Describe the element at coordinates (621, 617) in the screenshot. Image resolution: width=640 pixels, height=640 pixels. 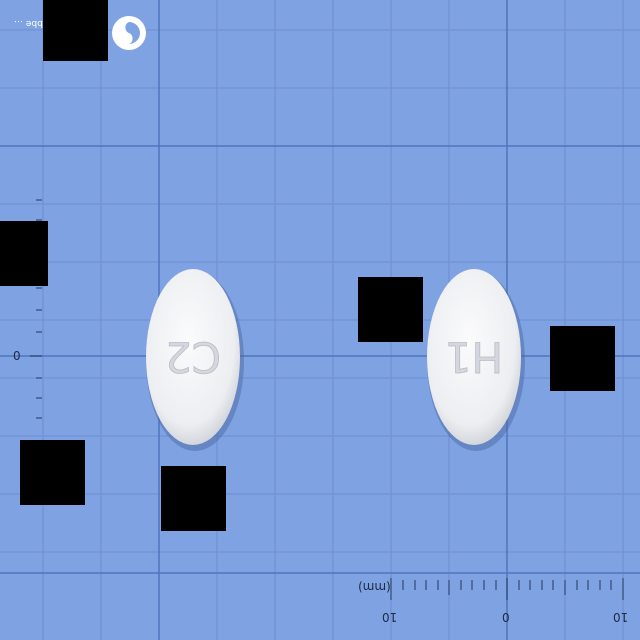
I see `ruler-tick-label-right-10: 10` at that location.